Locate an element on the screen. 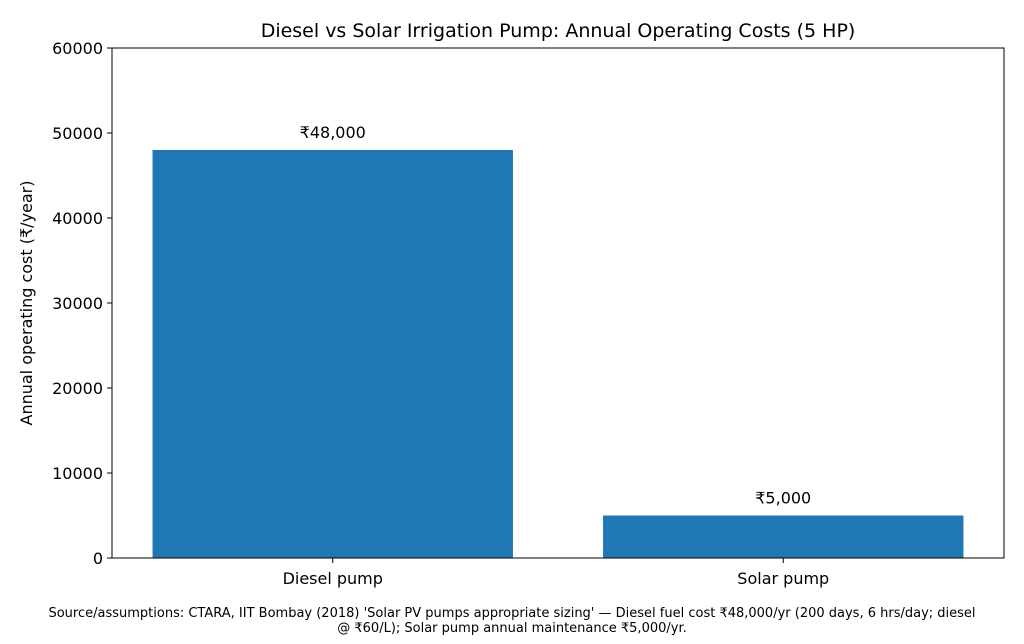 The height and width of the screenshot is (644, 1024). data-label: ₹48,000 is located at coordinates (333, 132).